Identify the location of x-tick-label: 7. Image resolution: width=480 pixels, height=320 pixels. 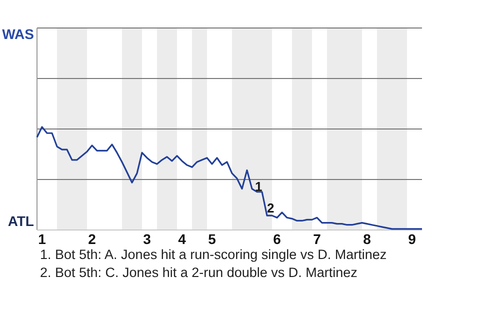
(317, 239).